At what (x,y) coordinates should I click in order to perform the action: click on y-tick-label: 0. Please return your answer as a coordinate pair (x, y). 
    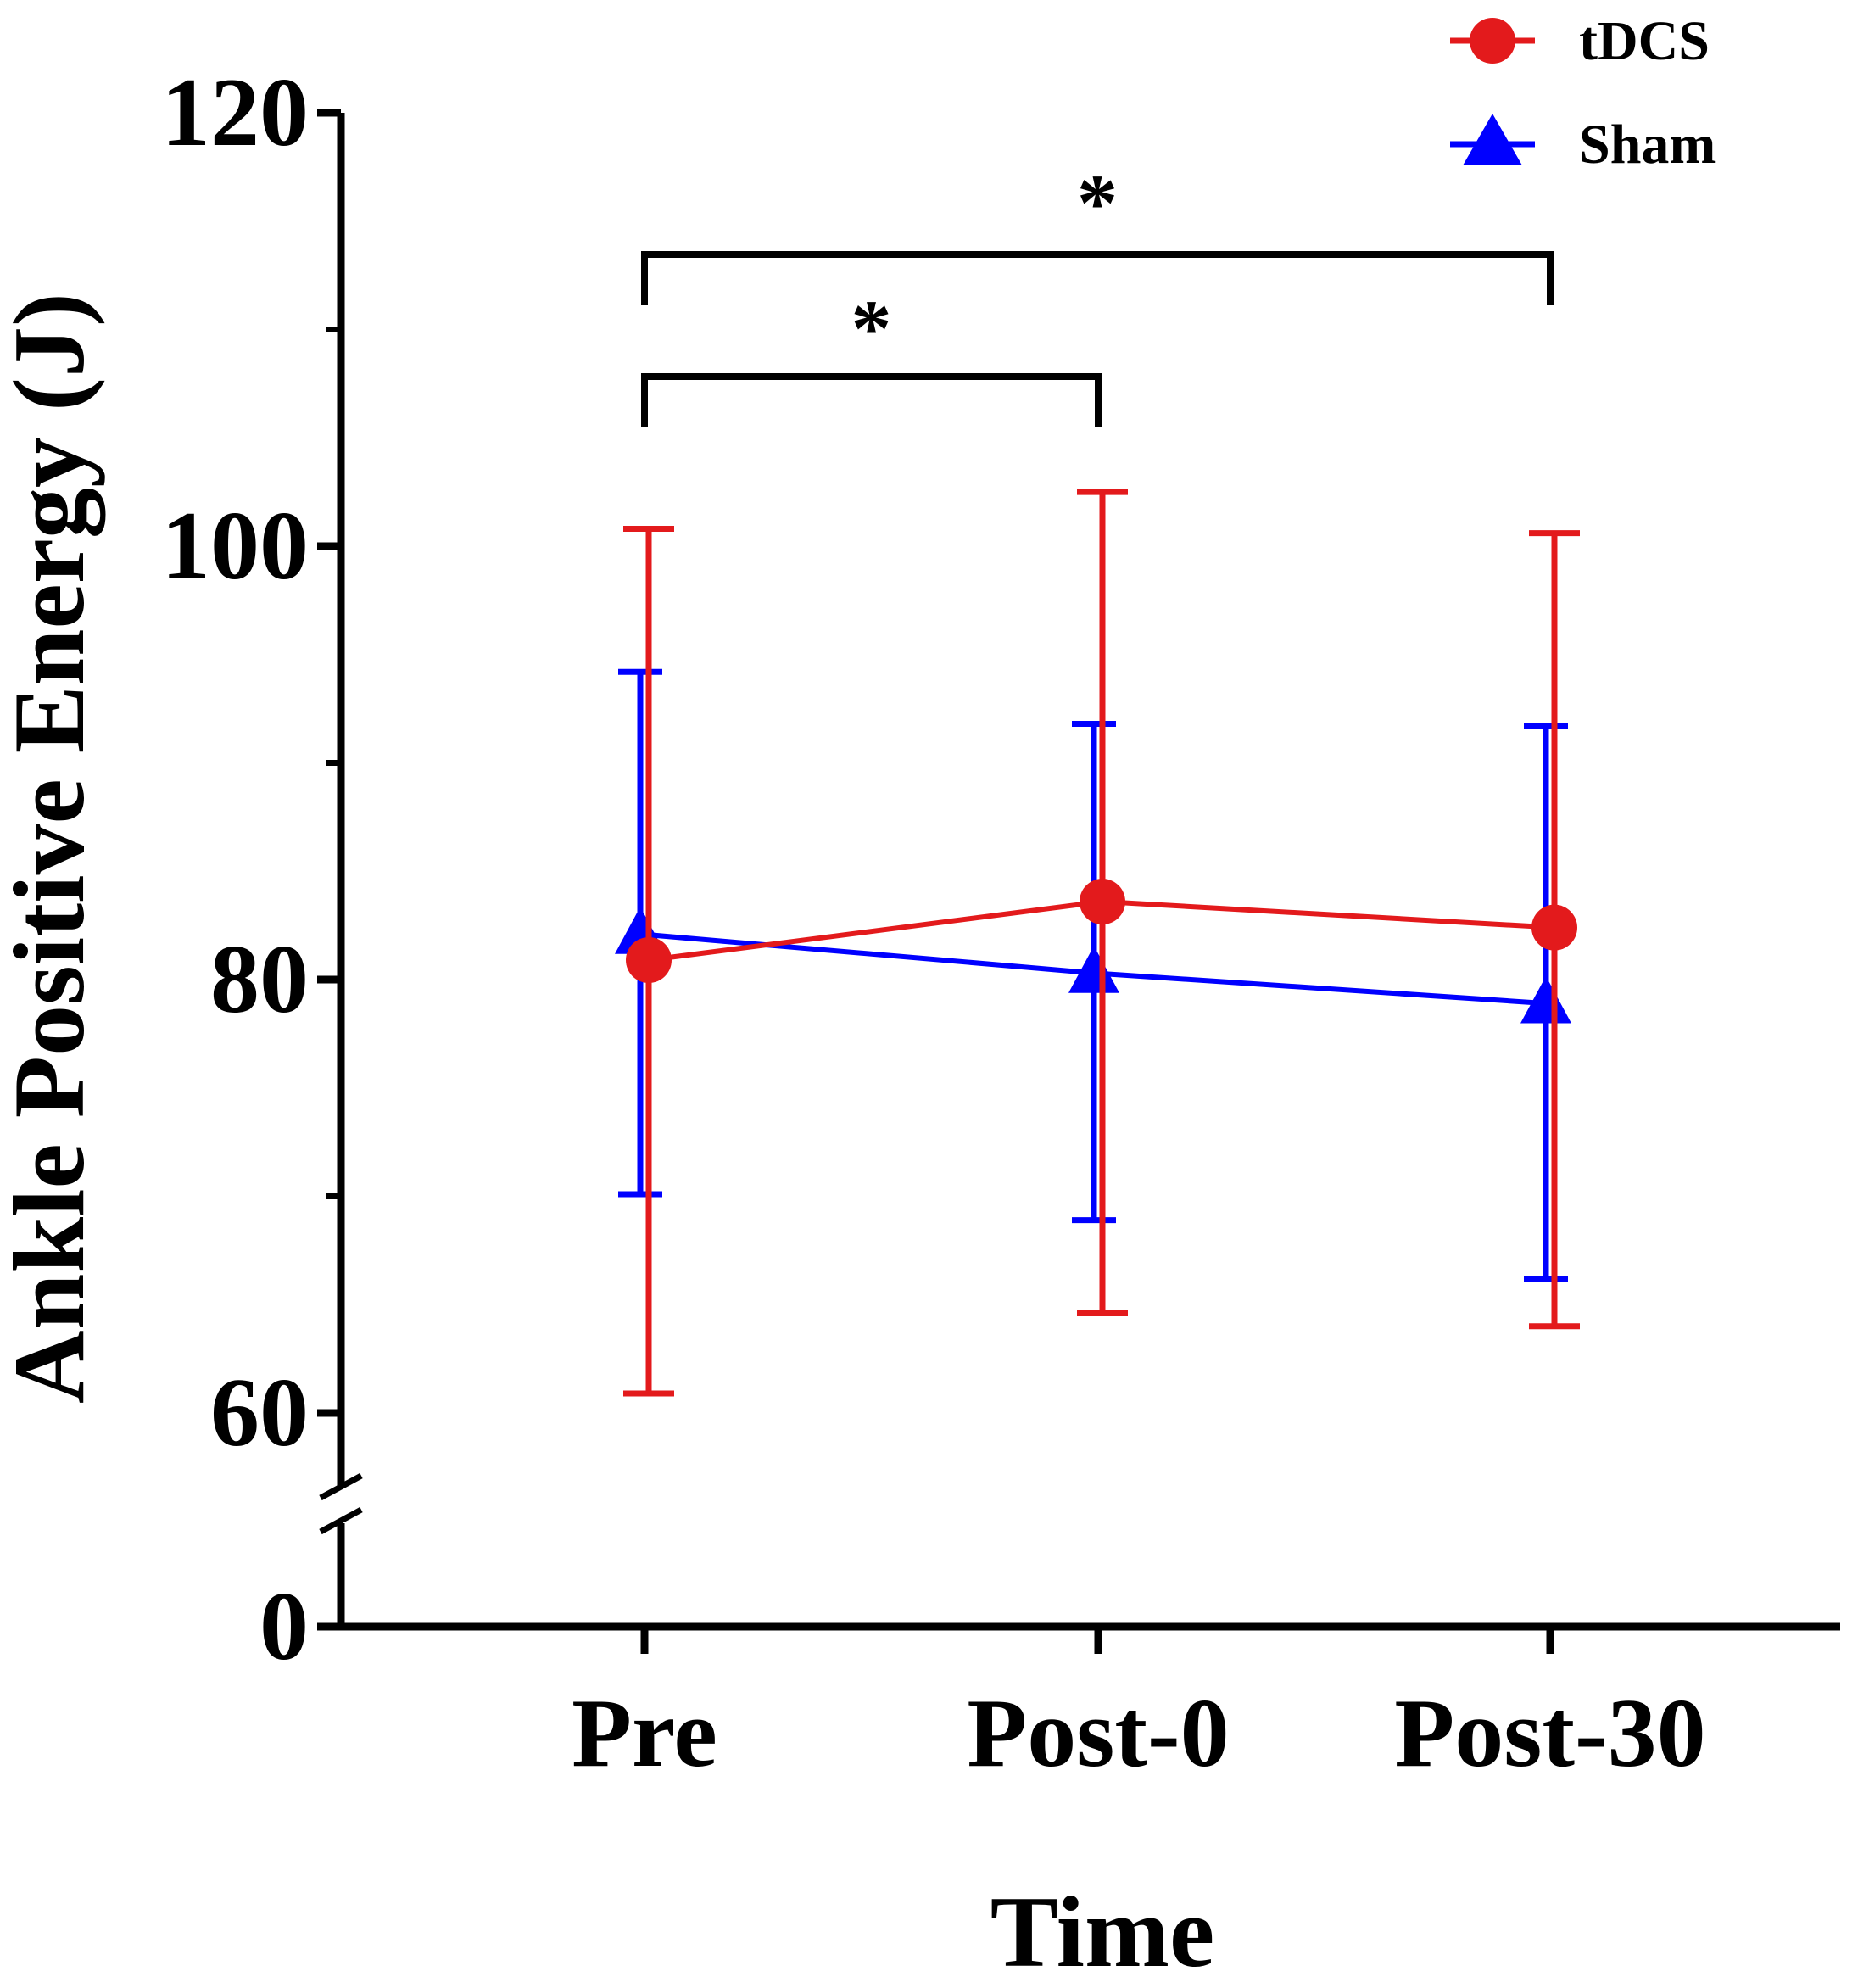
    Looking at the image, I should click on (284, 1626).